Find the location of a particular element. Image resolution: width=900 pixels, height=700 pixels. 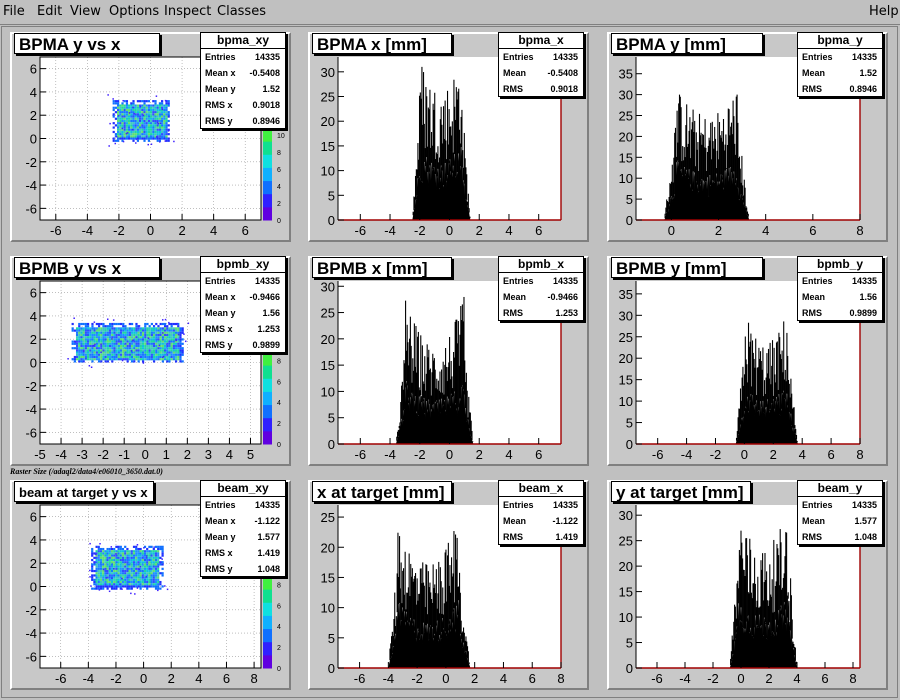

x-tick-label: -2 is located at coordinates (420, 454).